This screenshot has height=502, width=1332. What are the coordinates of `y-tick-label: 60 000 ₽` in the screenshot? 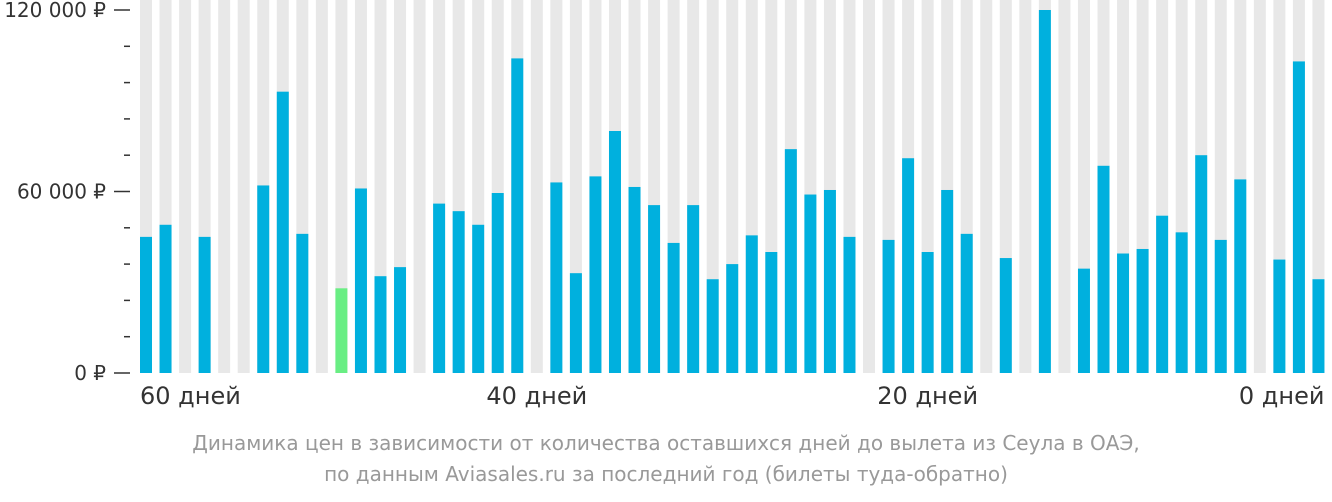 It's located at (61, 192).